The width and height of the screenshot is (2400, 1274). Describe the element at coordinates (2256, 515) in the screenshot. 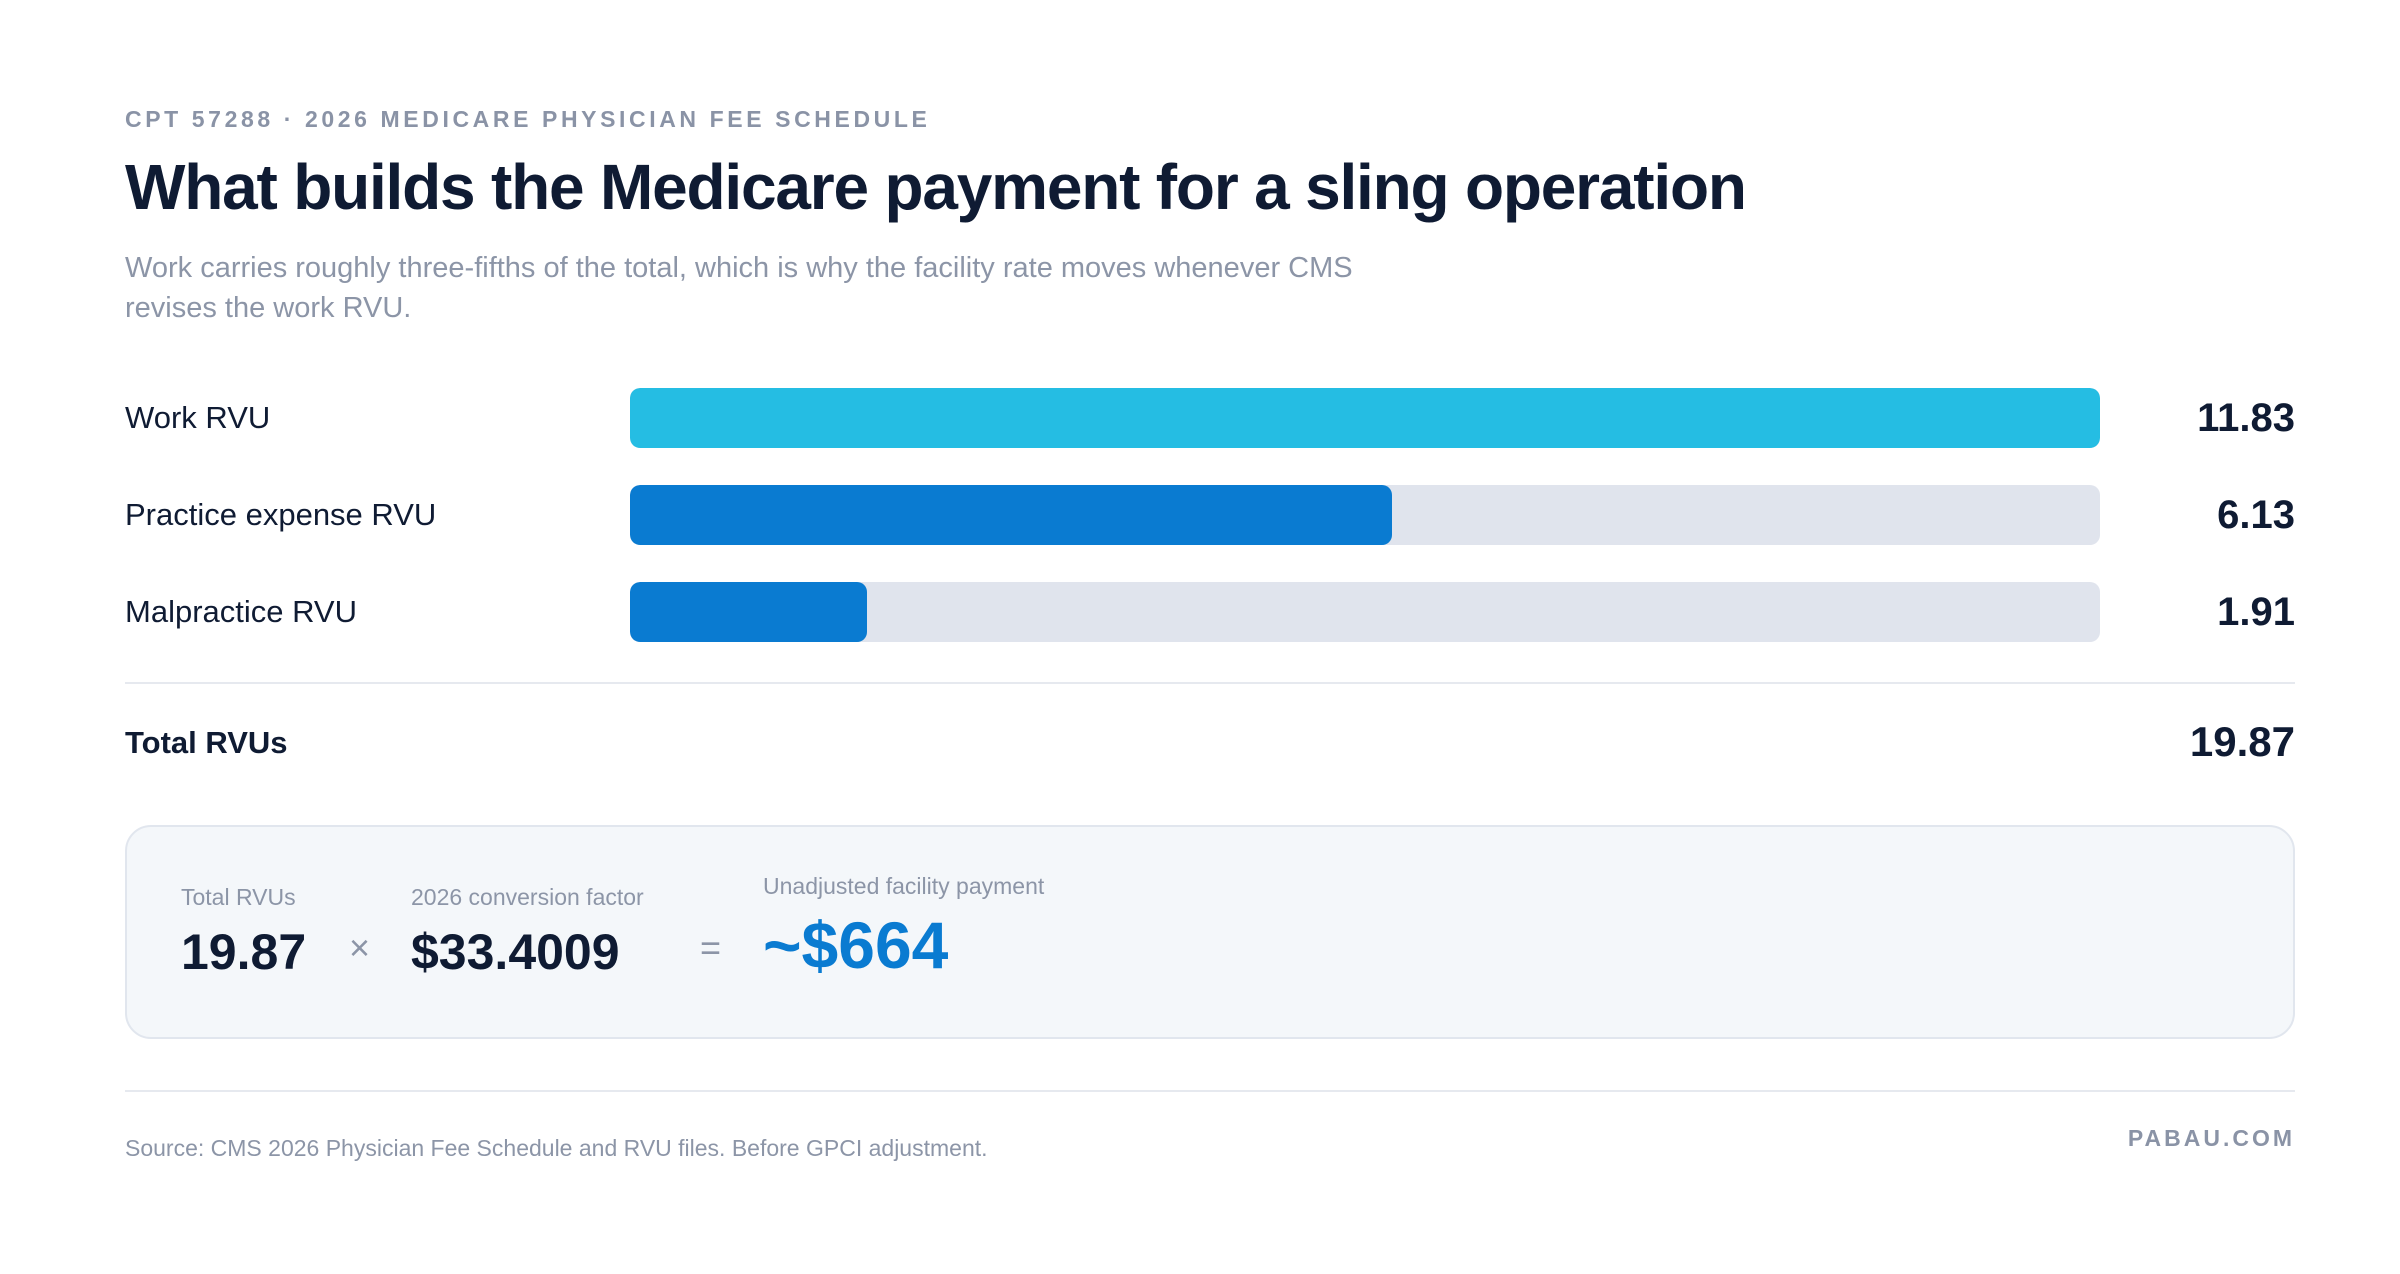

I see `bar-value-practice-expense: 6.13` at that location.